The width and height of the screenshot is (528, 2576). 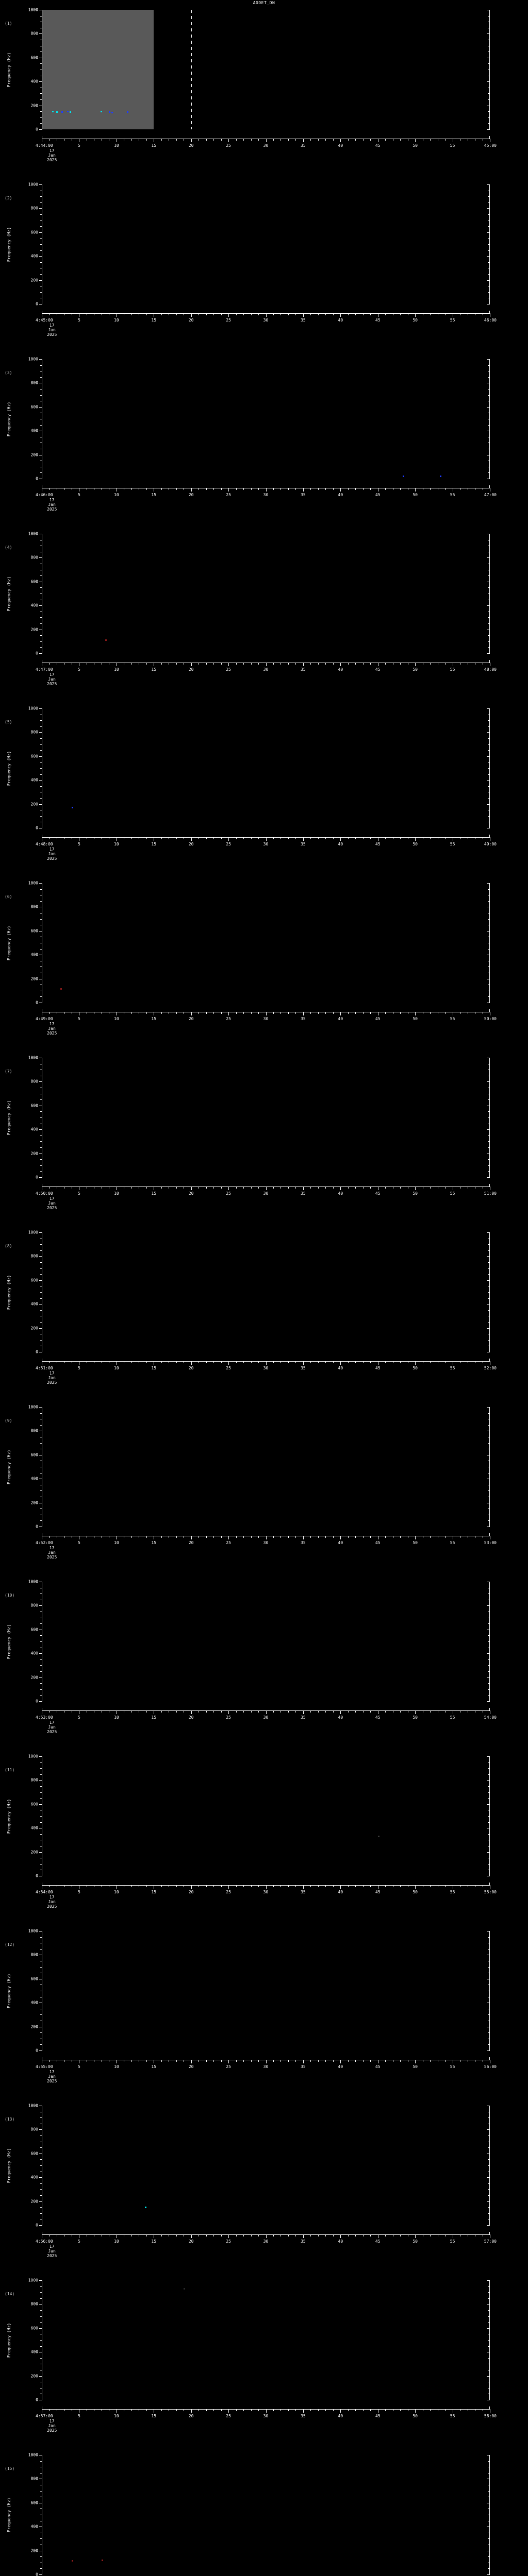 What do you see at coordinates (154, 1193) in the screenshot?
I see `x-tick-label: 15` at bounding box center [154, 1193].